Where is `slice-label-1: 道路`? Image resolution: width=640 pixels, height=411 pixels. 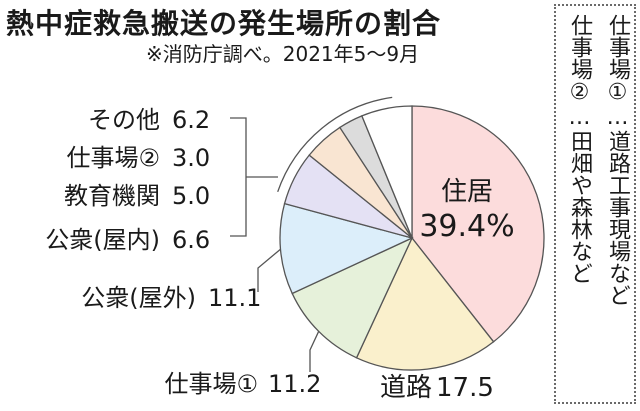
slice-label-1: 道路 is located at coordinates (406, 388).